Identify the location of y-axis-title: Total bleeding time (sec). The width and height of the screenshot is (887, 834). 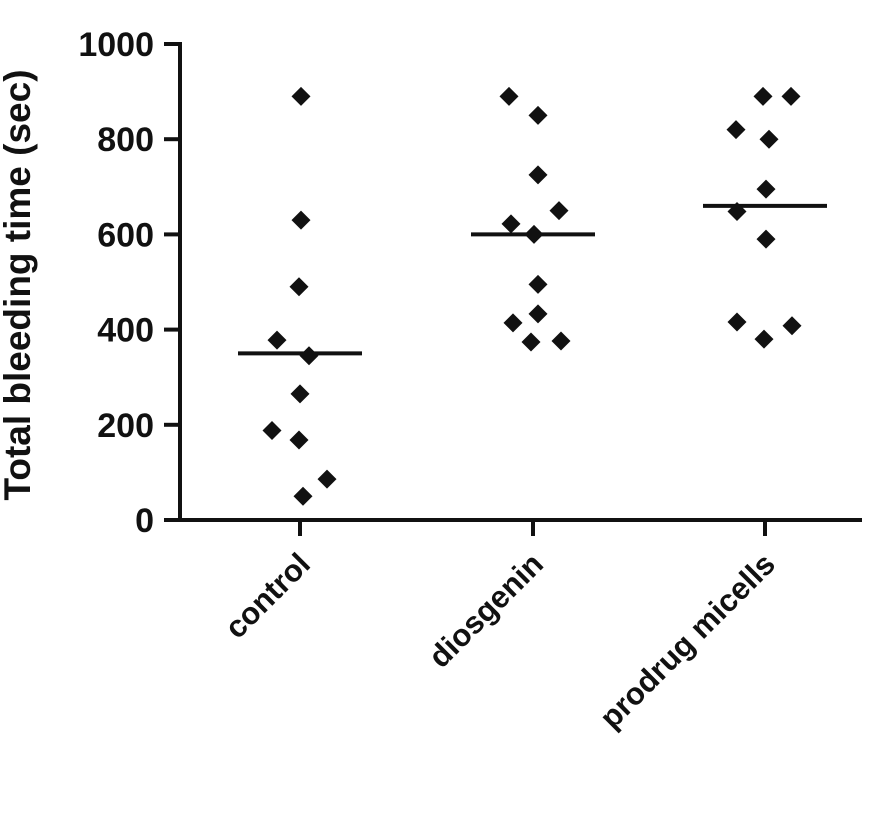
(19, 284).